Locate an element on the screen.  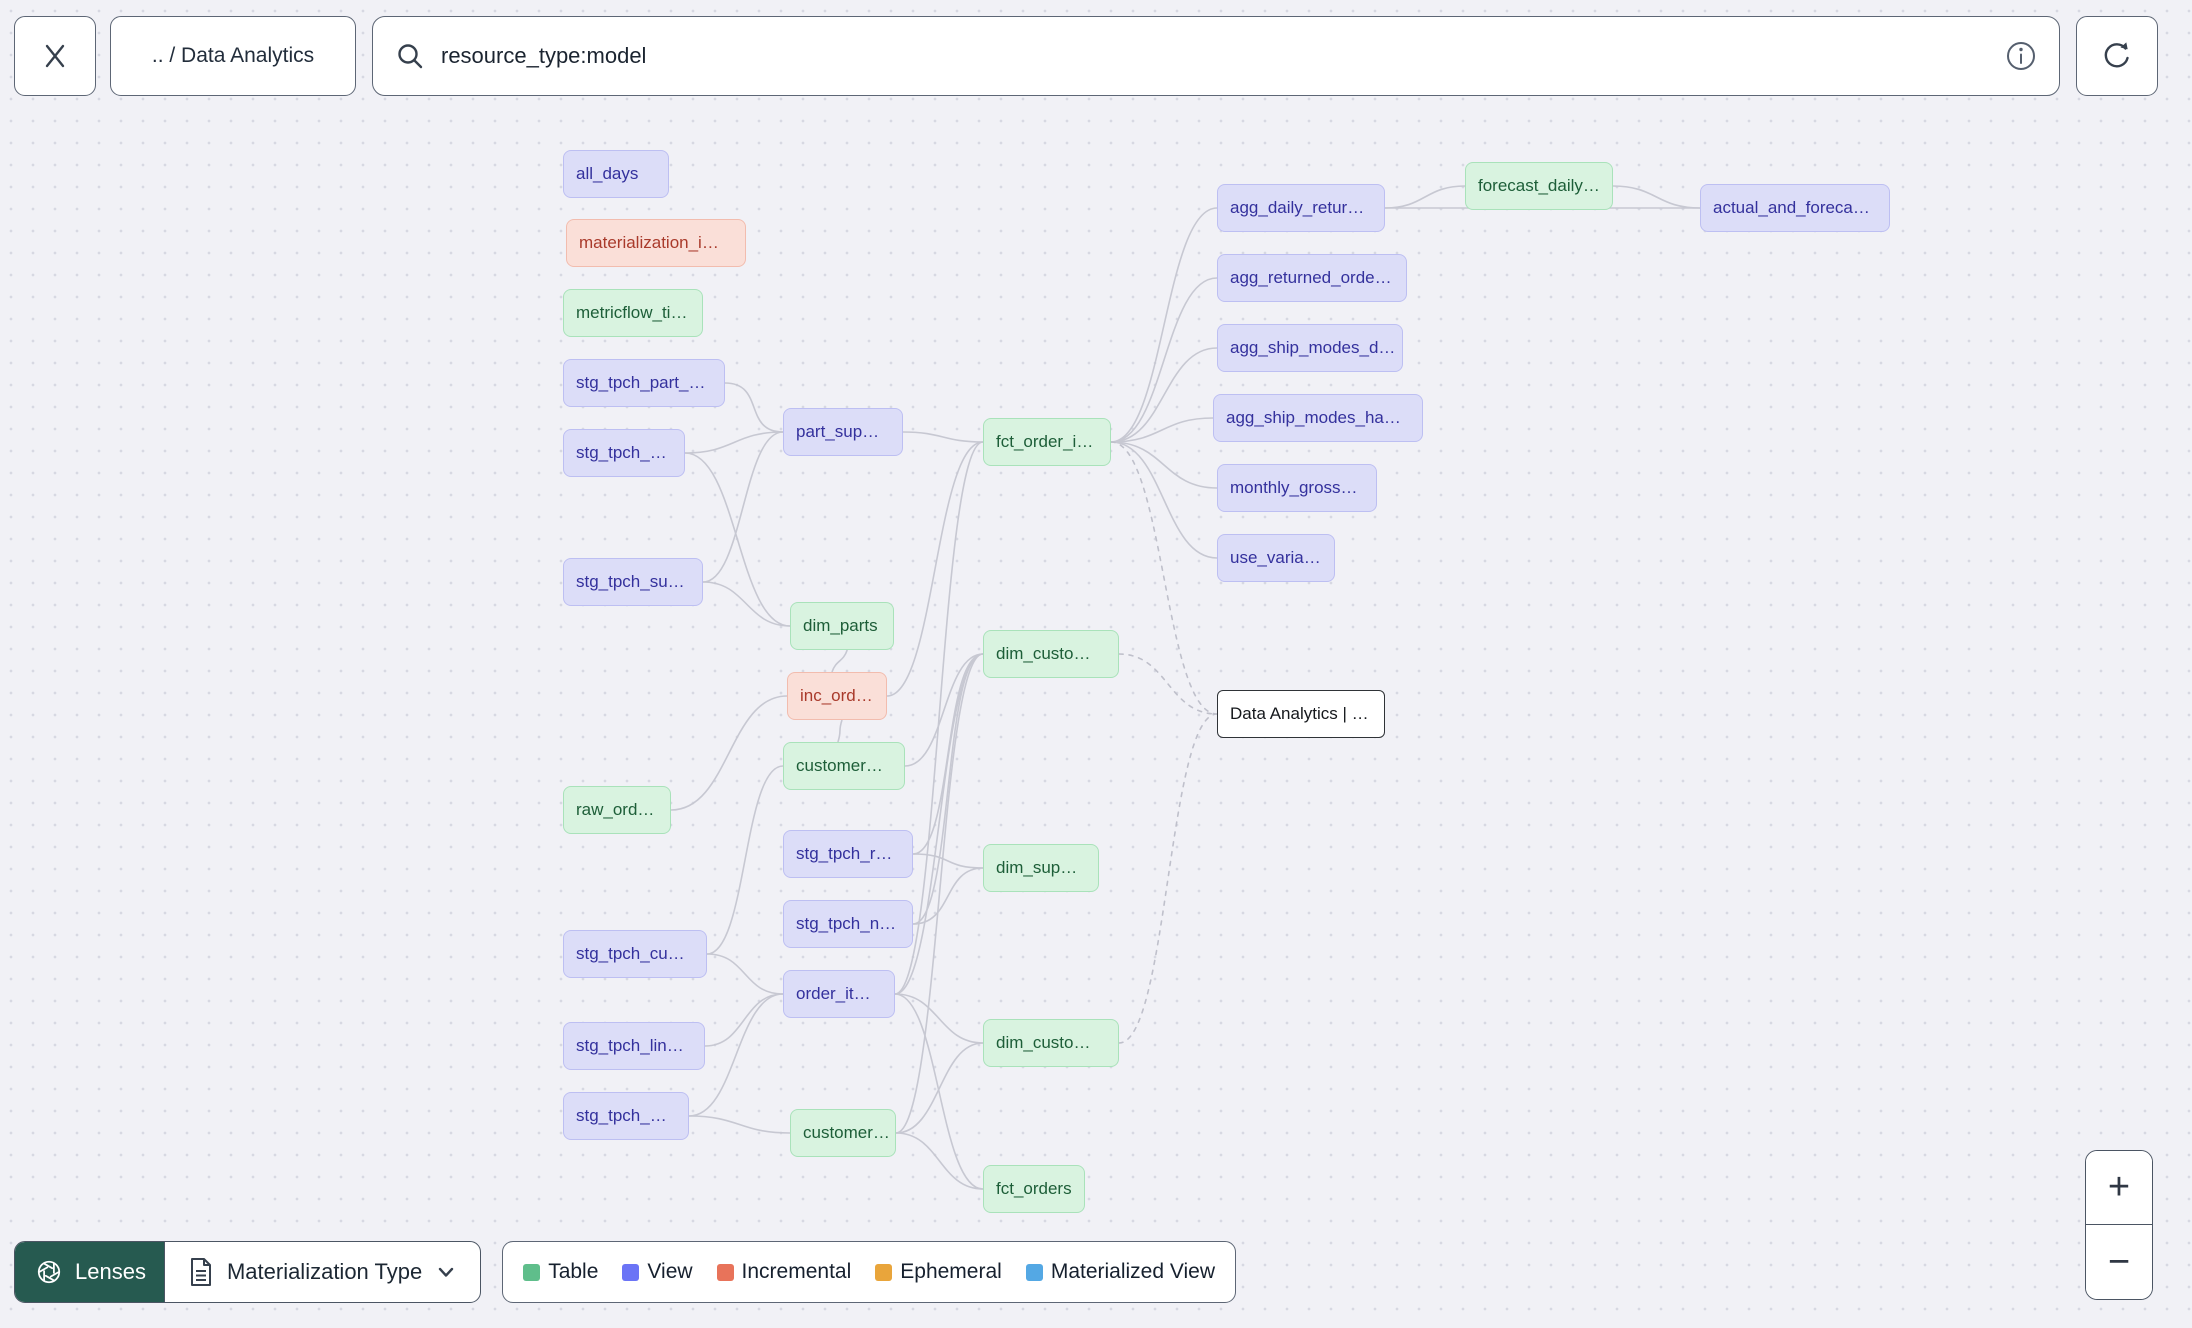
search-icon is located at coordinates (410, 56).